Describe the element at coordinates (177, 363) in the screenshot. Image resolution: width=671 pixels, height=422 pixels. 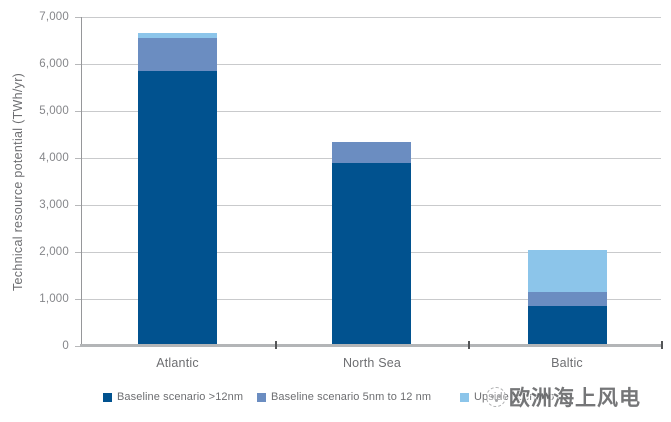
I see `x-category-label: Atlantic` at that location.